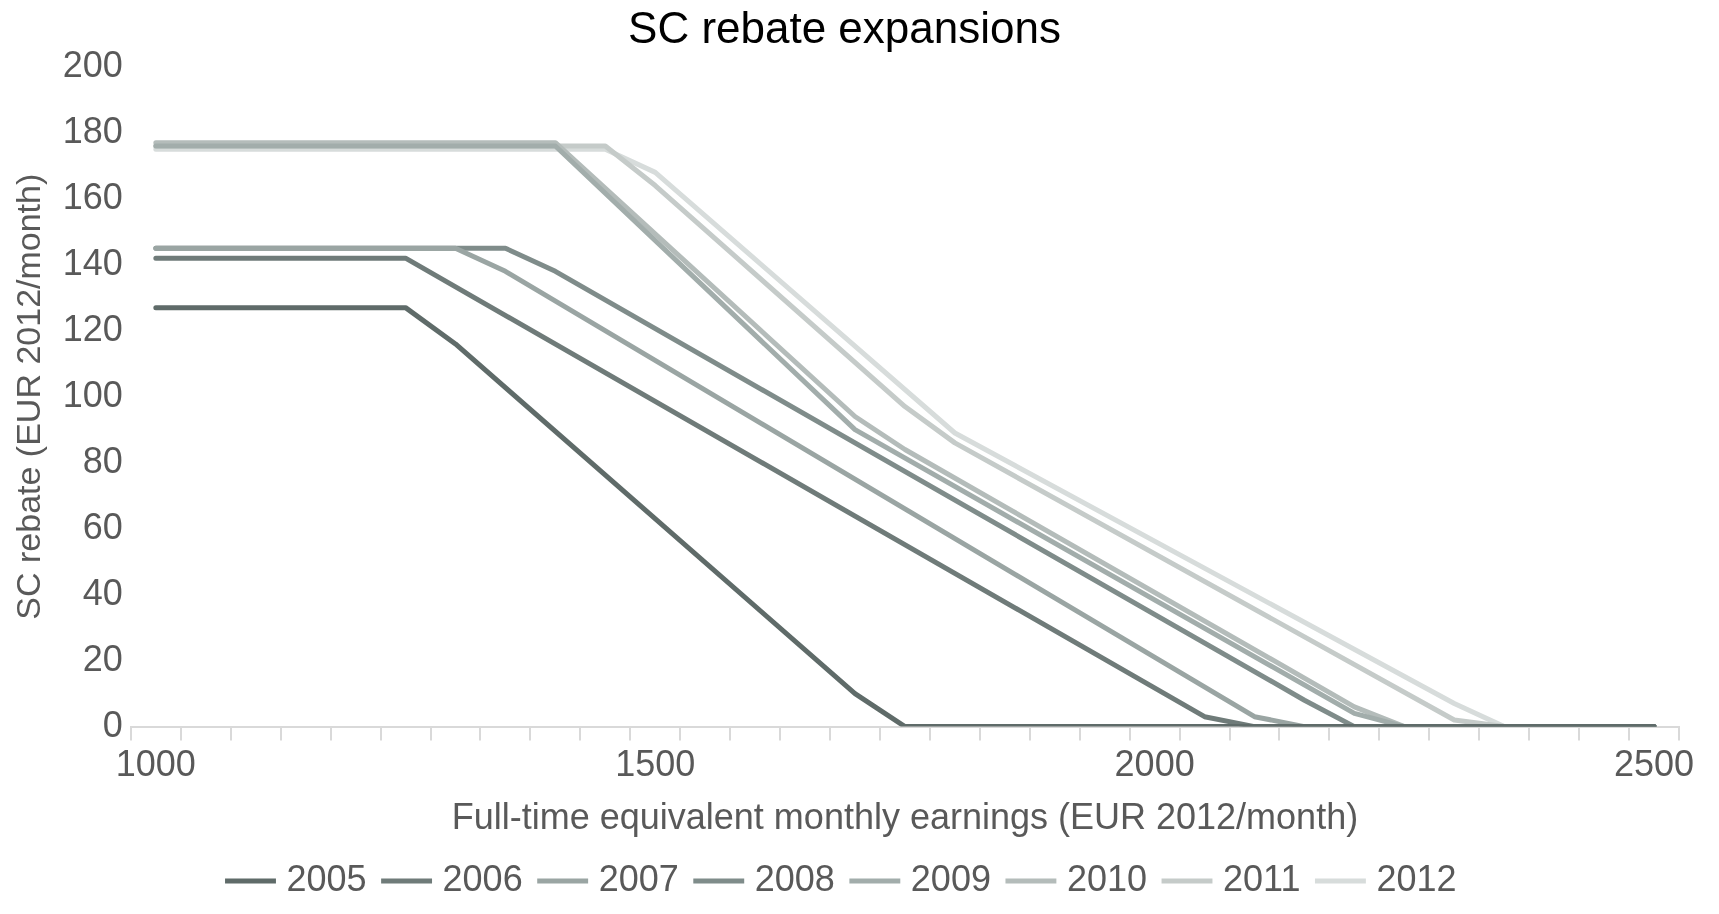 This screenshot has width=1719, height=914. I want to click on legend-label: 2012, so click(1416, 878).